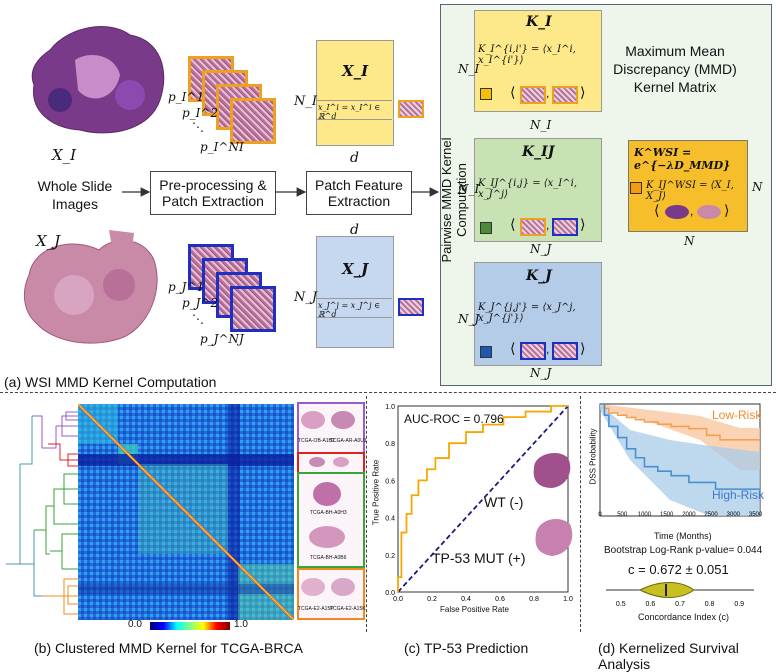 This screenshot has width=776, height=672. Describe the element at coordinates (306, 101) in the screenshot. I see `ni-label: N_I` at that location.